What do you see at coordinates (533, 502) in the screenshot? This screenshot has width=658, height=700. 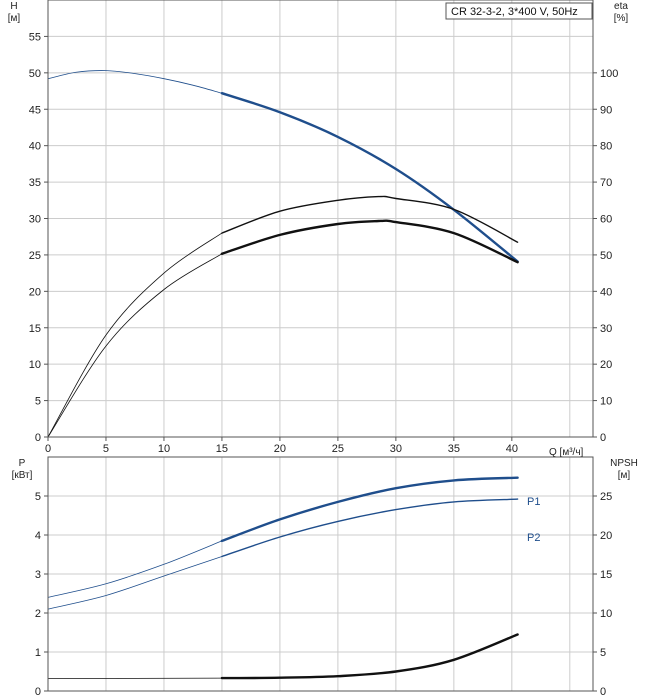 I see `curve-label-p1: P1` at bounding box center [533, 502].